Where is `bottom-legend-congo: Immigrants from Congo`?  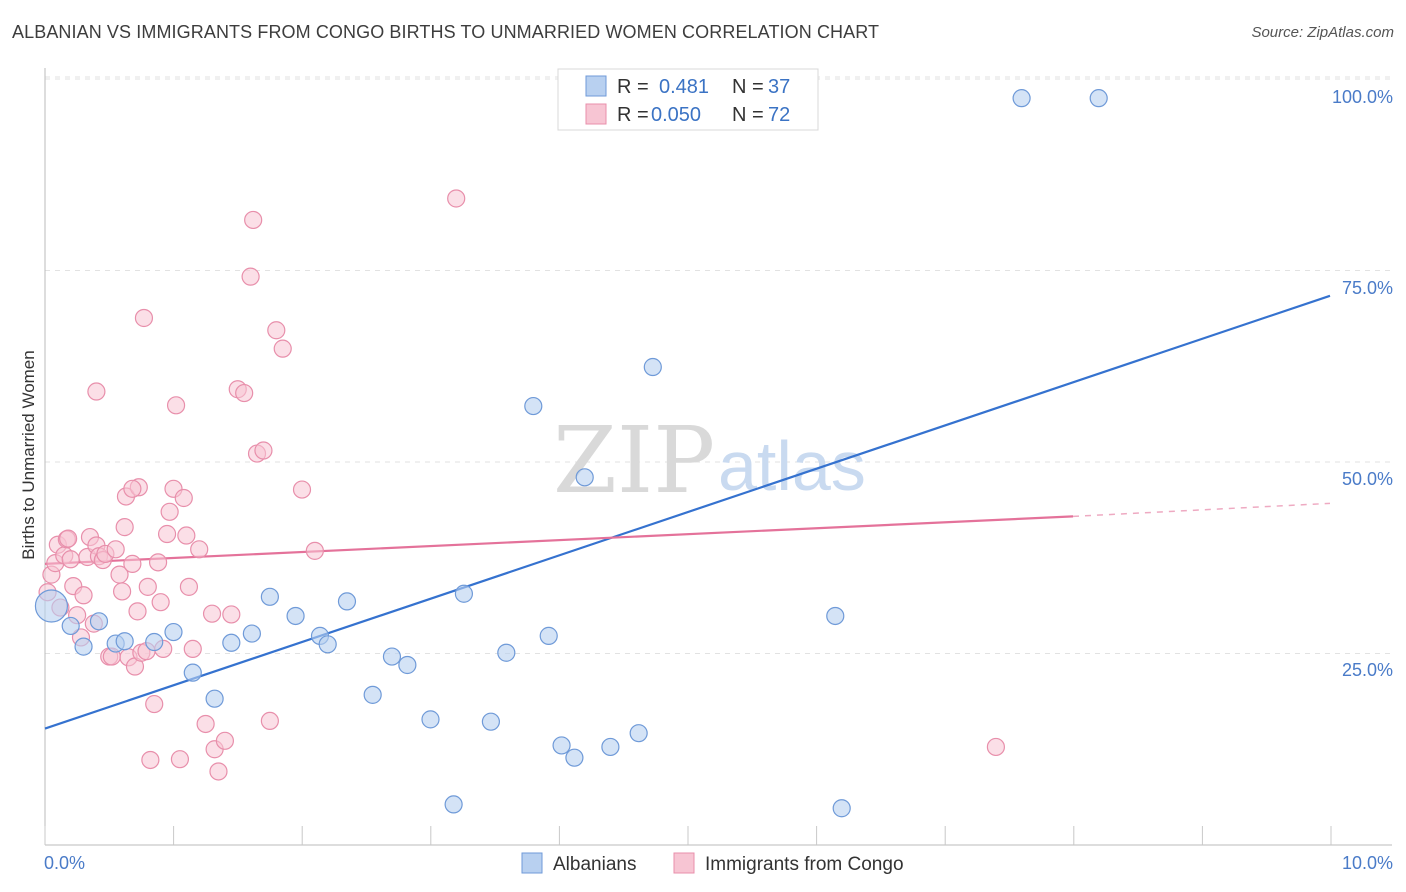 bottom-legend-congo: Immigrants from Congo is located at coordinates (804, 864).